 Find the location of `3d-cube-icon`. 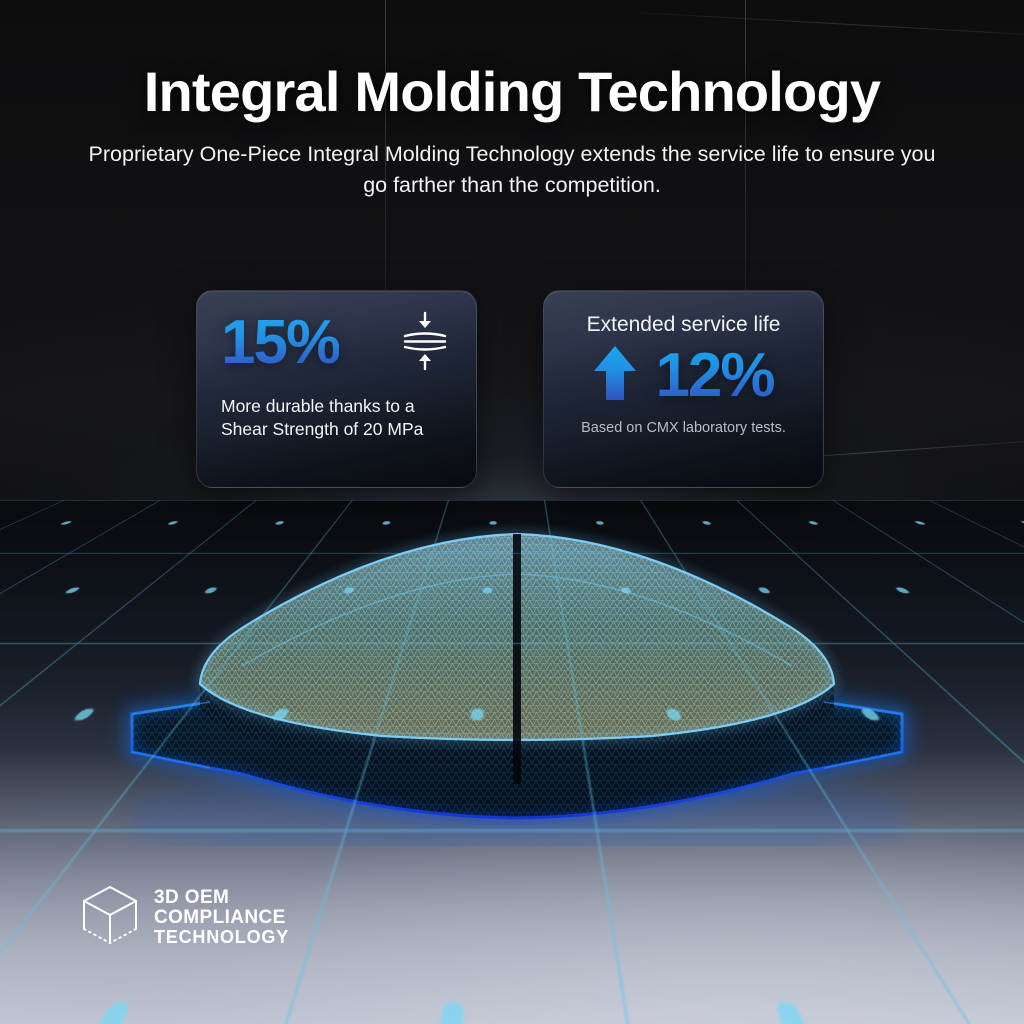

3d-cube-icon is located at coordinates (110, 917).